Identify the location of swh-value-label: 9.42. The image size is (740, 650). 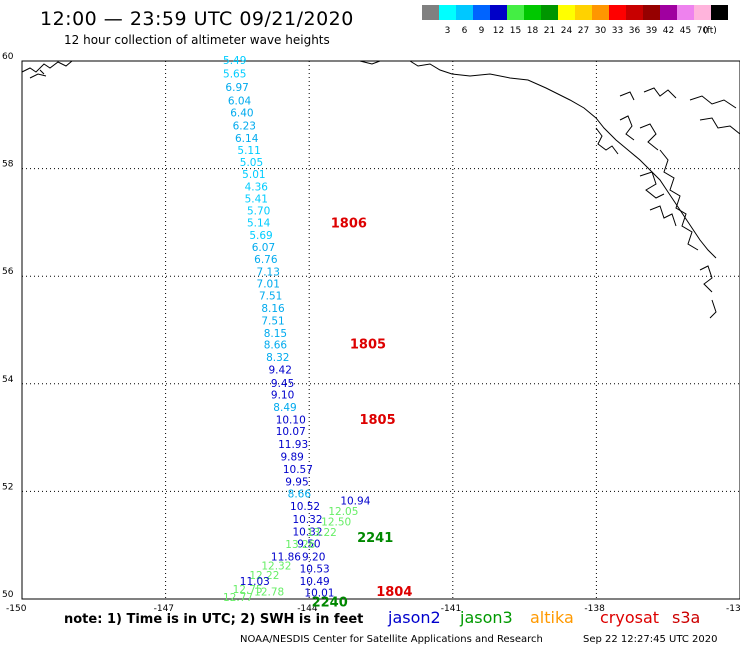
(280, 370).